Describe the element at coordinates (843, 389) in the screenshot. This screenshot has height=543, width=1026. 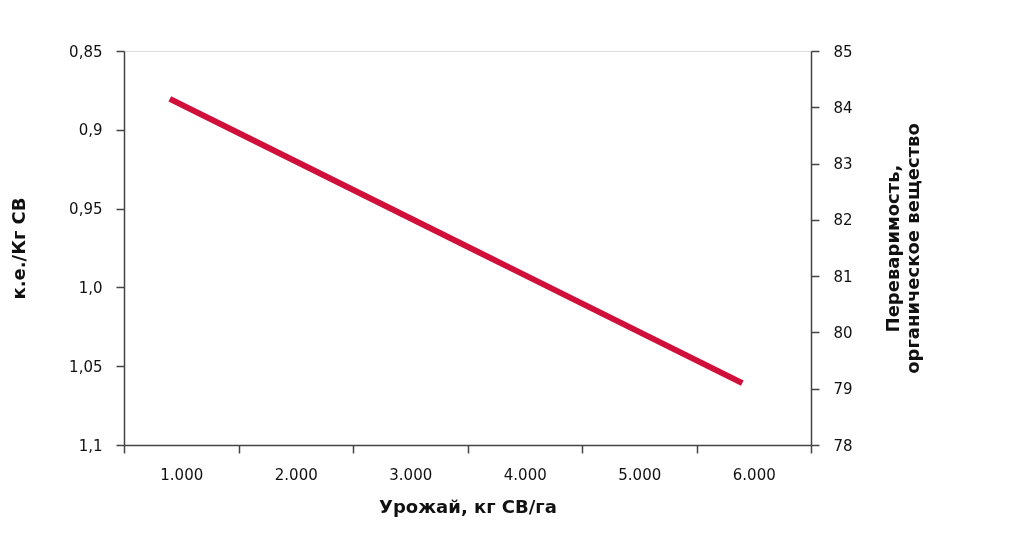
I see `y2-tick-label: 79` at that location.